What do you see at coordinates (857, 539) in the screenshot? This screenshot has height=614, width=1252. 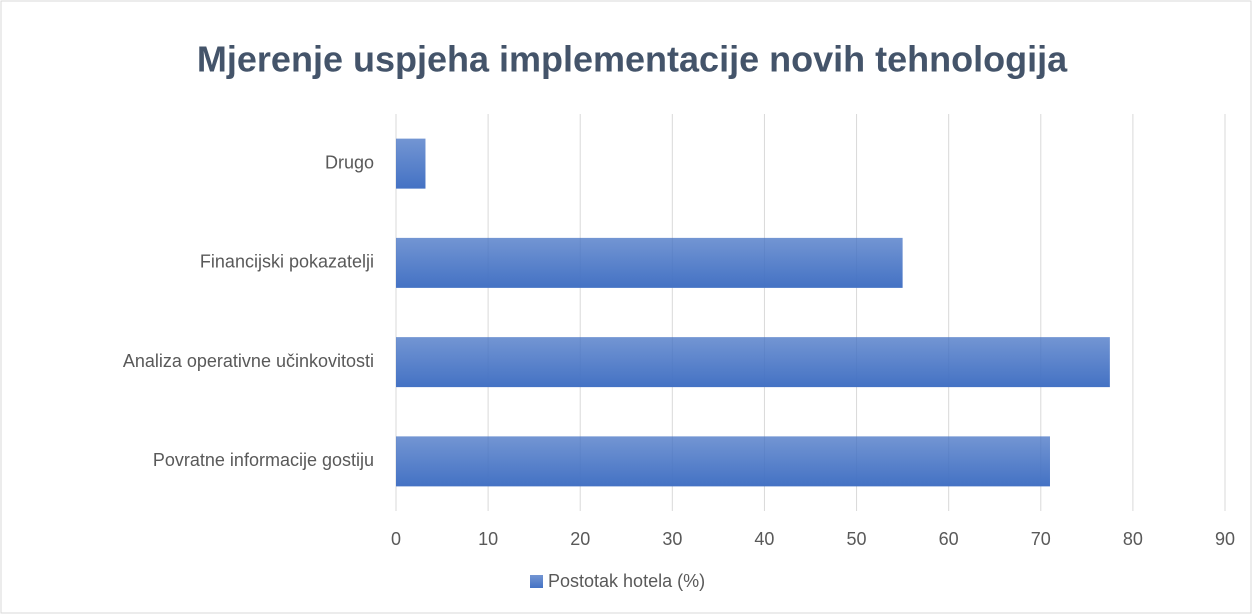 I see `x-tick-label: 50` at bounding box center [857, 539].